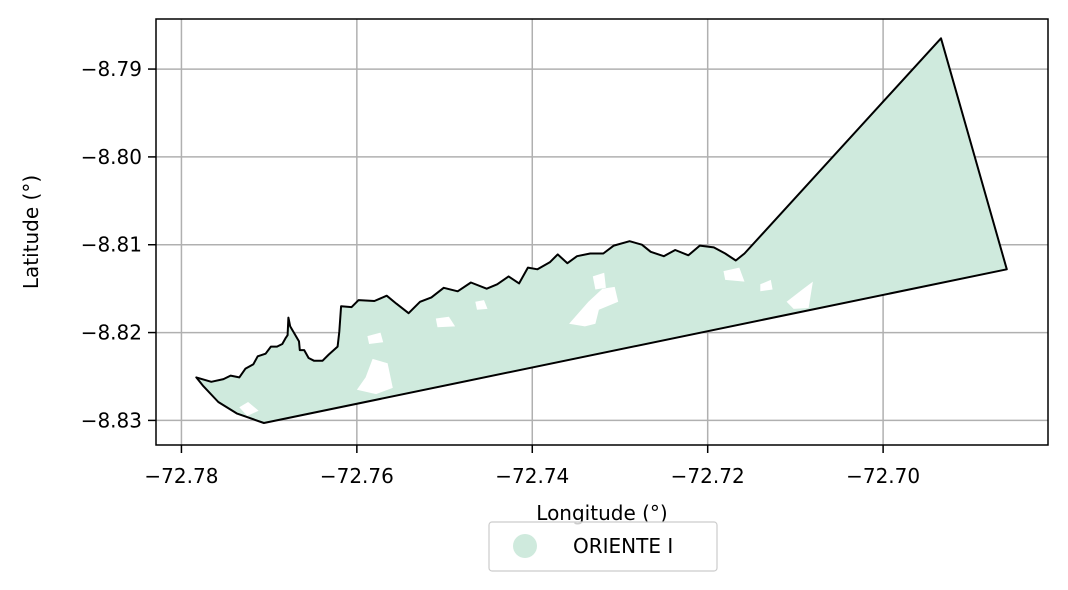 The image size is (1068, 590). What do you see at coordinates (111, 69) in the screenshot?
I see `y-tick-label: −8.79` at bounding box center [111, 69].